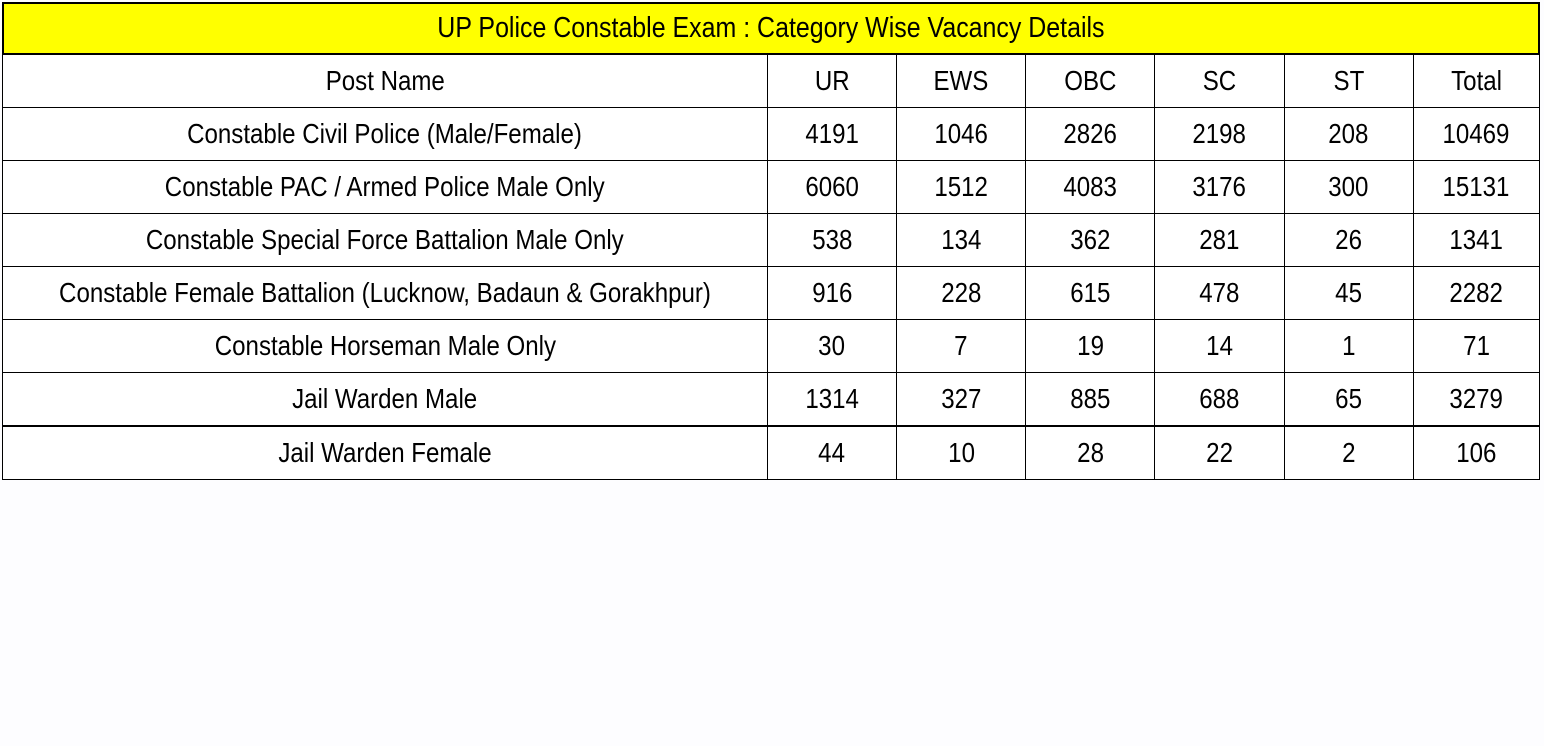 The image size is (1544, 746). I want to click on post-name-cell: Jail Warden Female, so click(385, 452).